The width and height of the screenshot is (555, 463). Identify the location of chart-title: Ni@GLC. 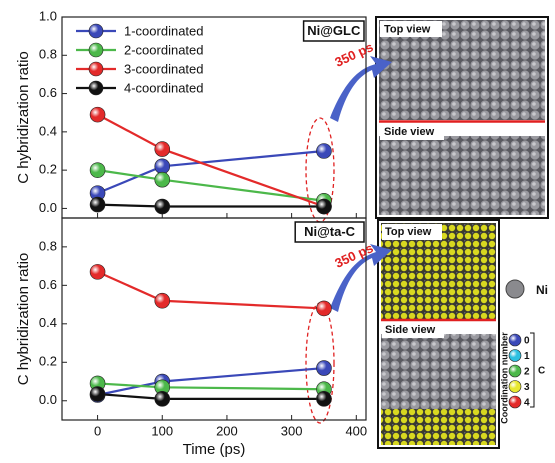
(334, 30).